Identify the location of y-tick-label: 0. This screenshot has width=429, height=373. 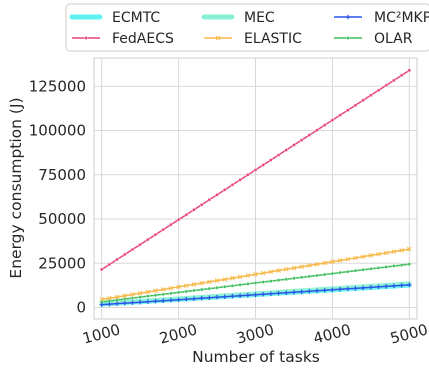
(81, 307).